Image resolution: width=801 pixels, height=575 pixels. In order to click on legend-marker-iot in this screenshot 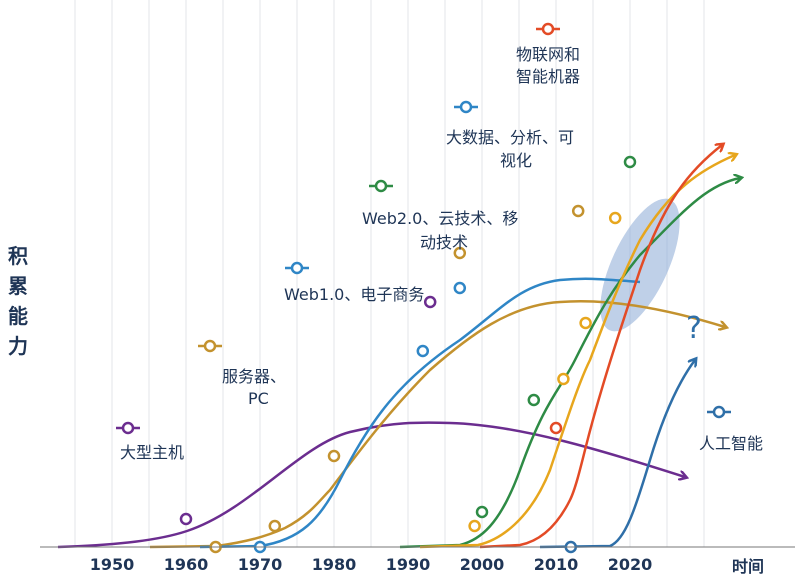, I will do `click(548, 29)`.